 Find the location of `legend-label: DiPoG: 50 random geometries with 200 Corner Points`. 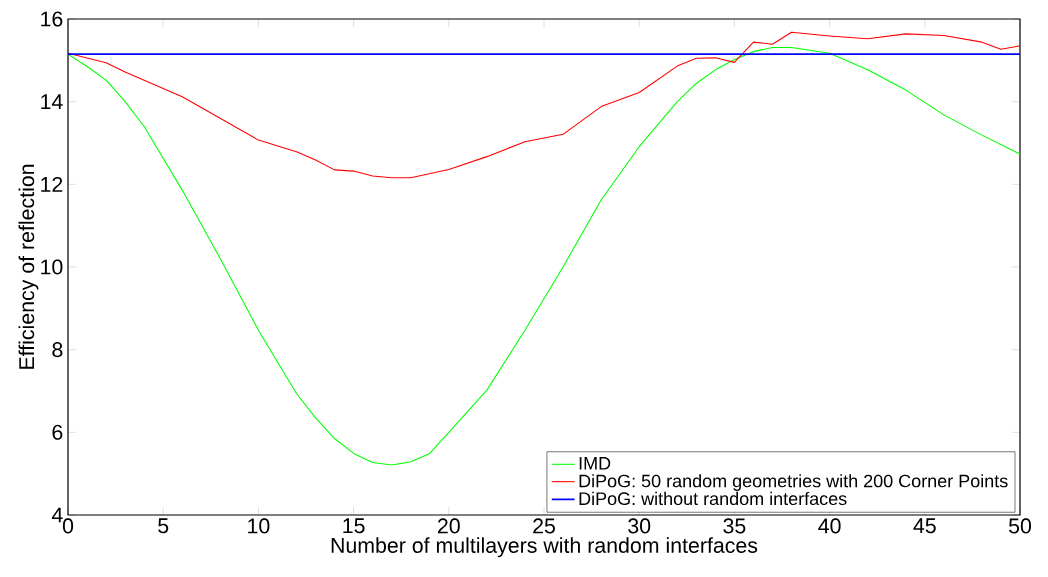

legend-label: DiPoG: 50 random geometries with 200 Corner Points is located at coordinates (793, 482).